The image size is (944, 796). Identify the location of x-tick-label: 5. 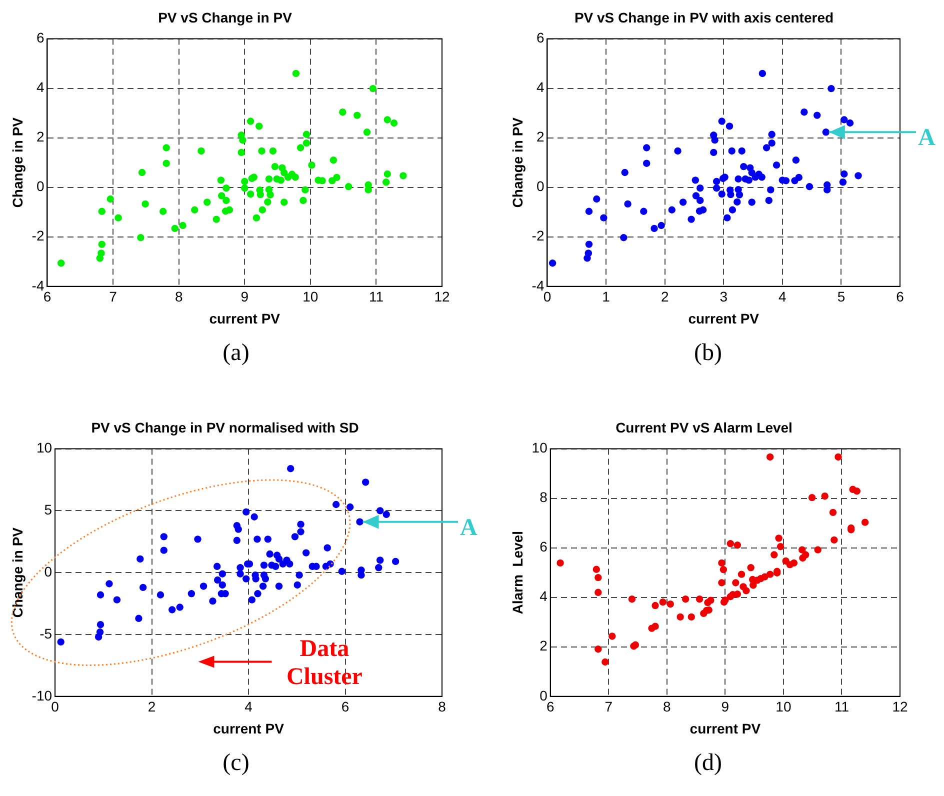
(841, 296).